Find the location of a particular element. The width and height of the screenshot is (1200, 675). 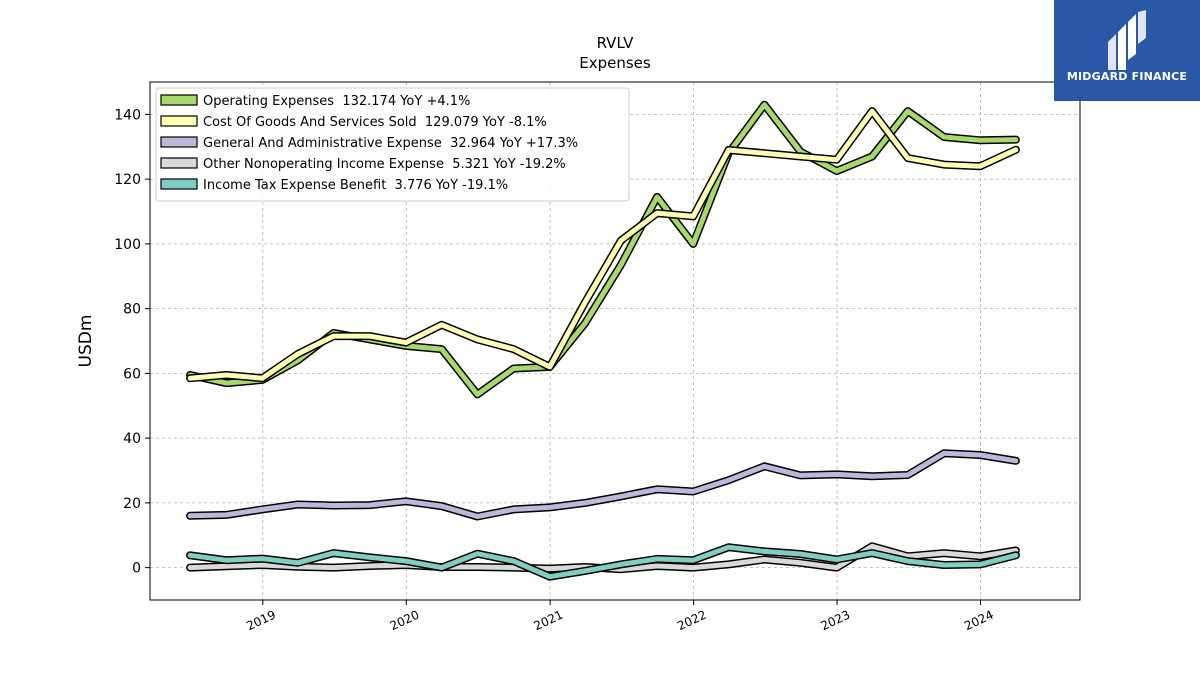

x-tick-label: 2020 is located at coordinates (405, 621).